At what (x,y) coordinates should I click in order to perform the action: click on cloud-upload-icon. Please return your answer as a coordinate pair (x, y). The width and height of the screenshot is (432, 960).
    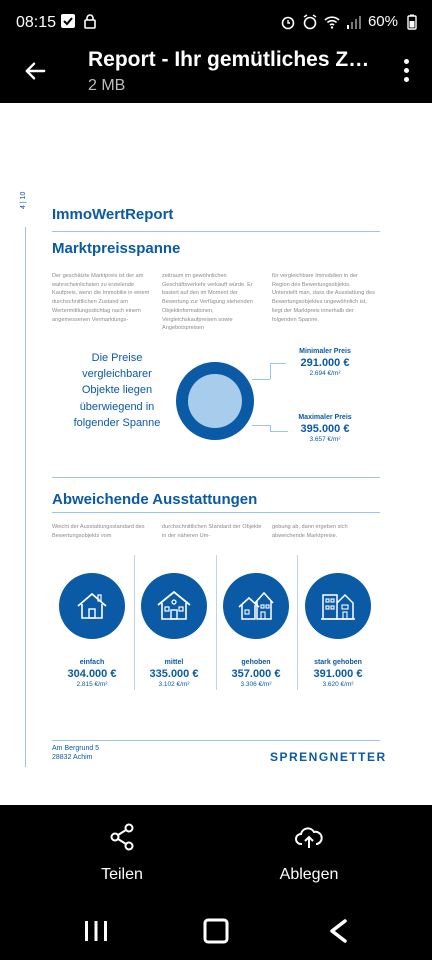
    Looking at the image, I should click on (309, 837).